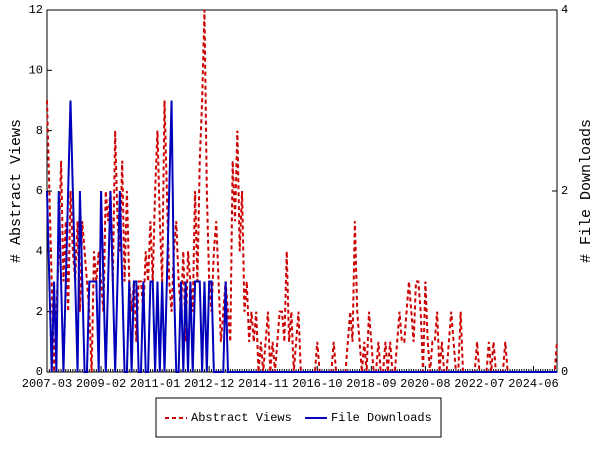 Image resolution: width=600 pixels, height=455 pixels. I want to click on legend, so click(298, 417).